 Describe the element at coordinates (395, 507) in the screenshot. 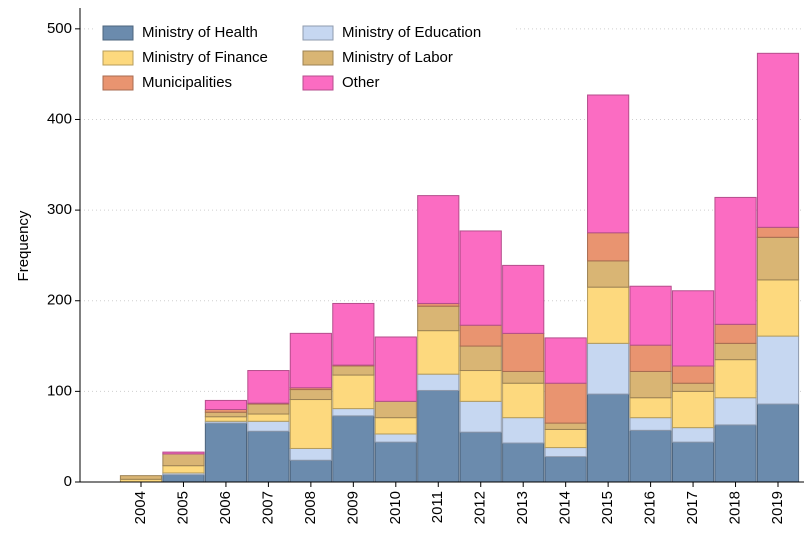

I see `x-tick-label: 2010` at that location.